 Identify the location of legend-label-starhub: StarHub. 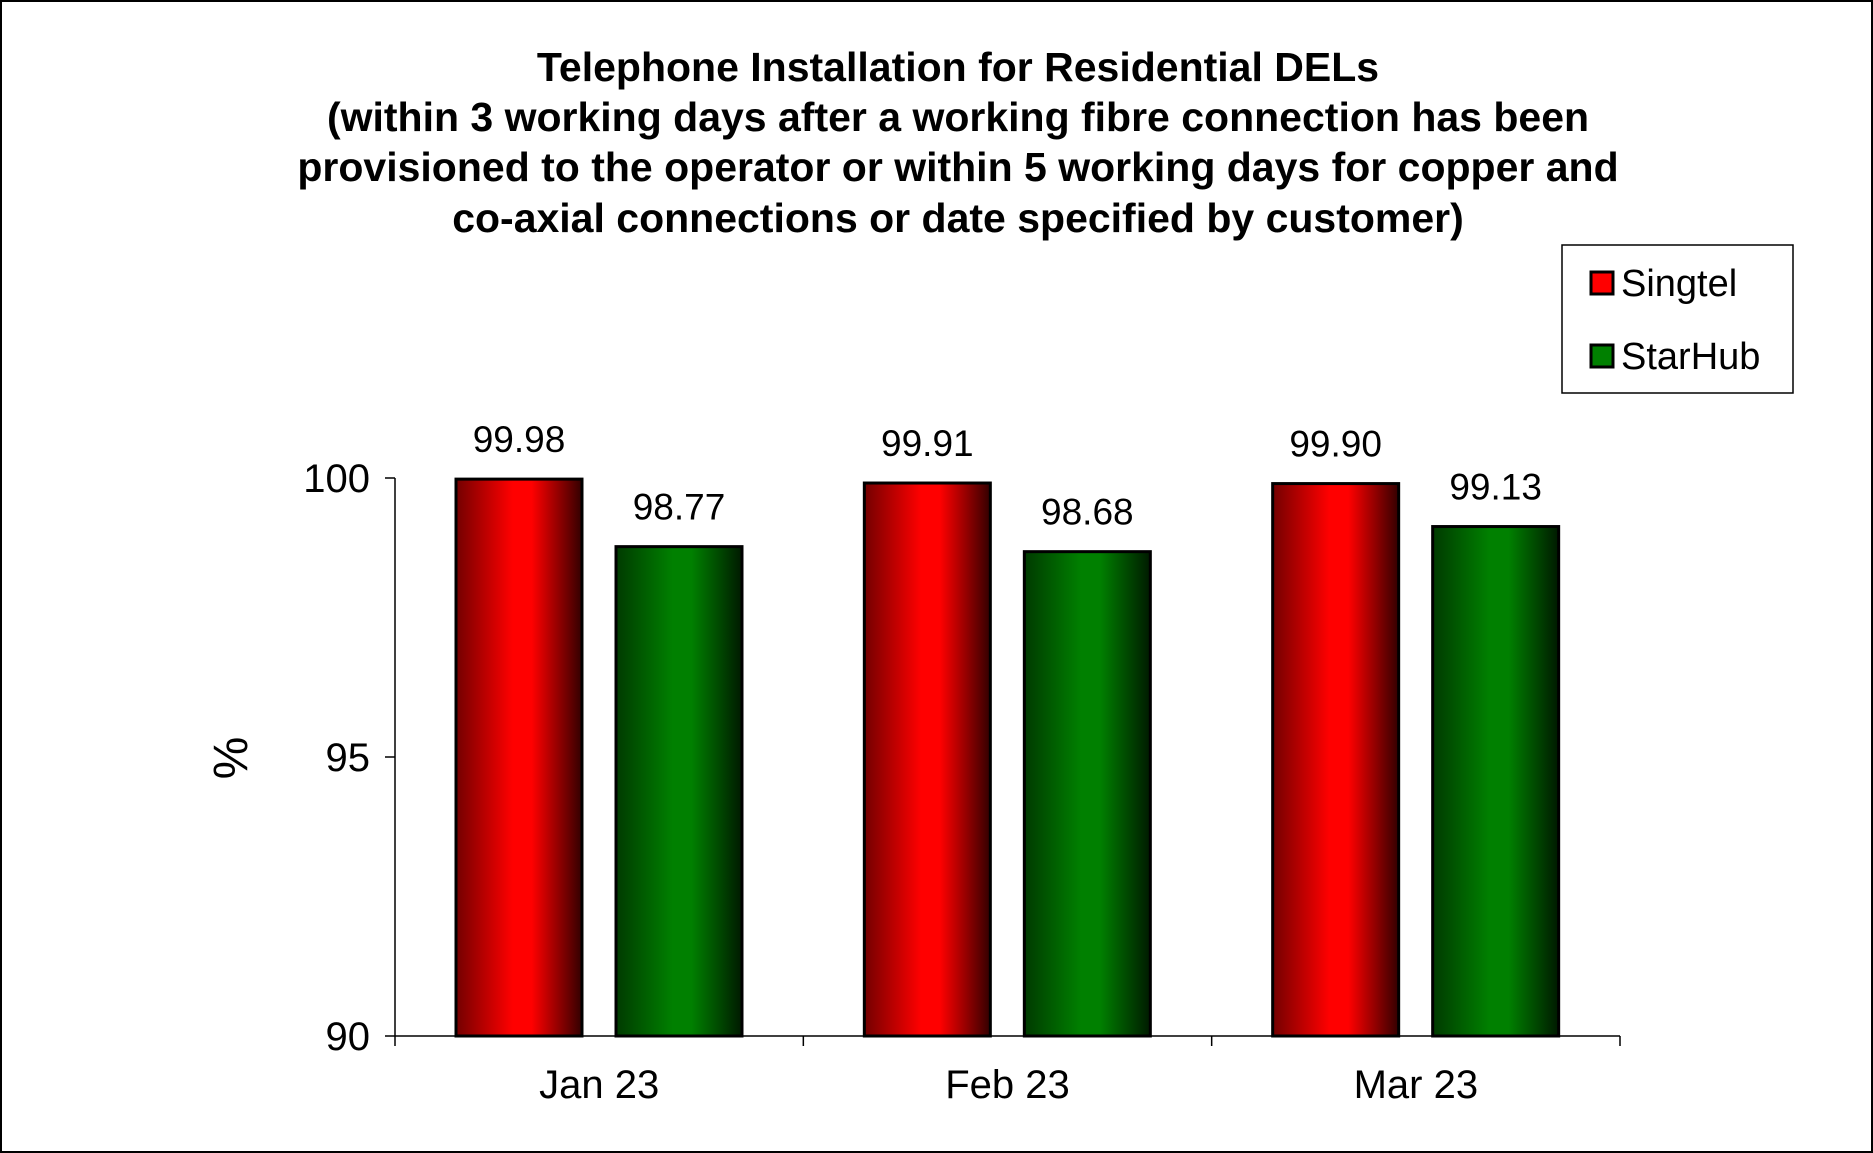
(1690, 357).